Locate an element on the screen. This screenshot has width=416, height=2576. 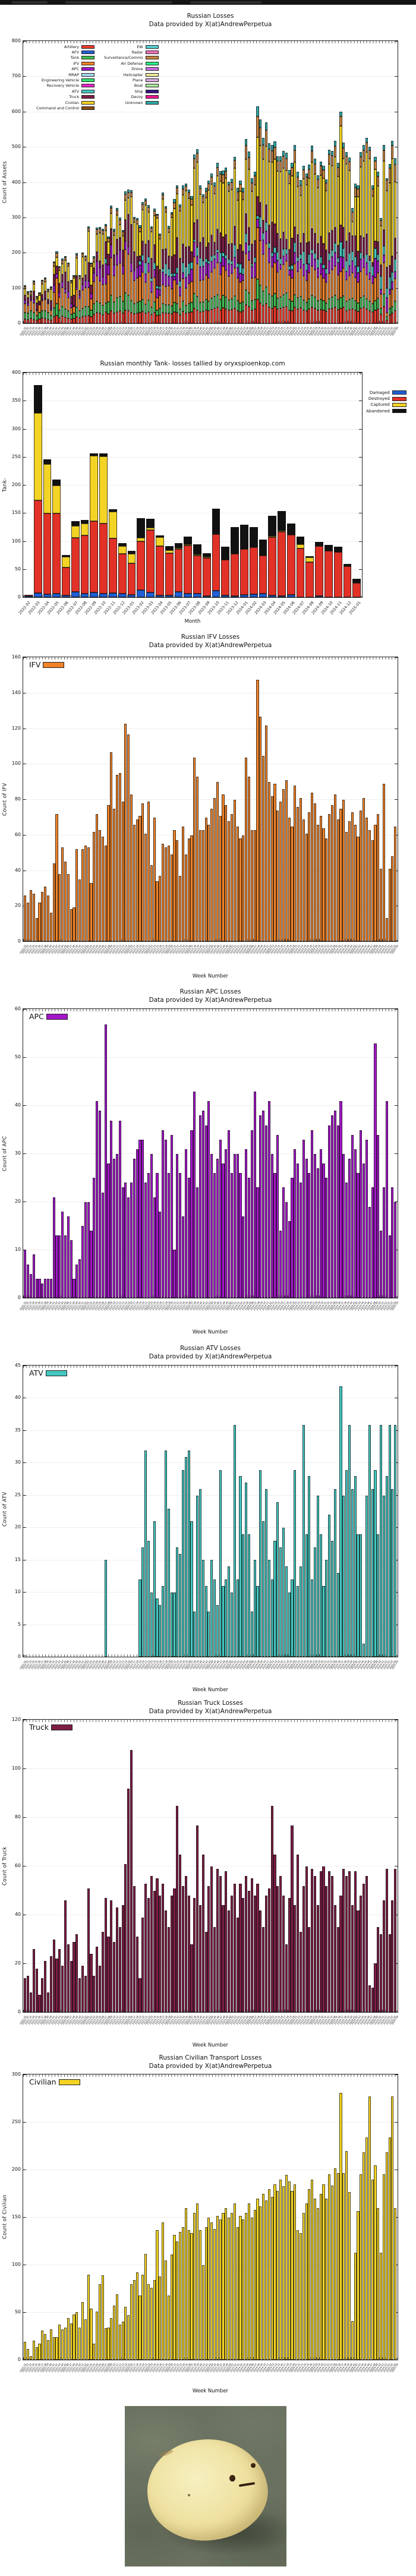
y-tick-label: 150 is located at coordinates (16, 513).